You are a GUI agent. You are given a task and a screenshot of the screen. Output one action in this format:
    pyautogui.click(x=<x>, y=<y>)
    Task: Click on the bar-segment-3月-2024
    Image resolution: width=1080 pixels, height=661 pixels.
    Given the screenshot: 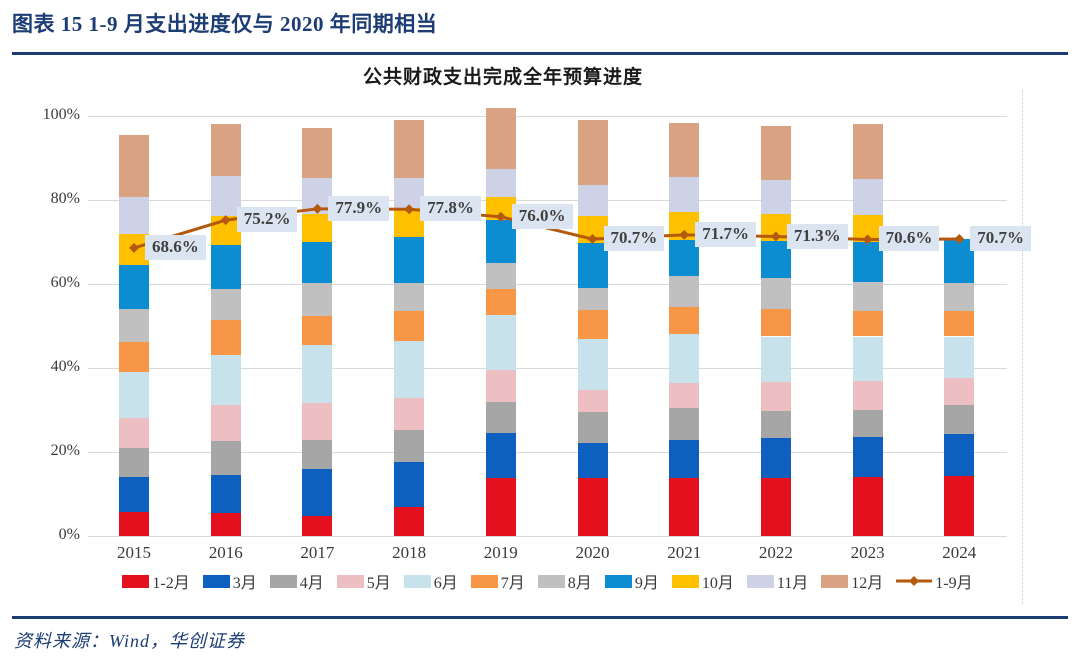 What is the action you would take?
    pyautogui.click(x=959, y=455)
    